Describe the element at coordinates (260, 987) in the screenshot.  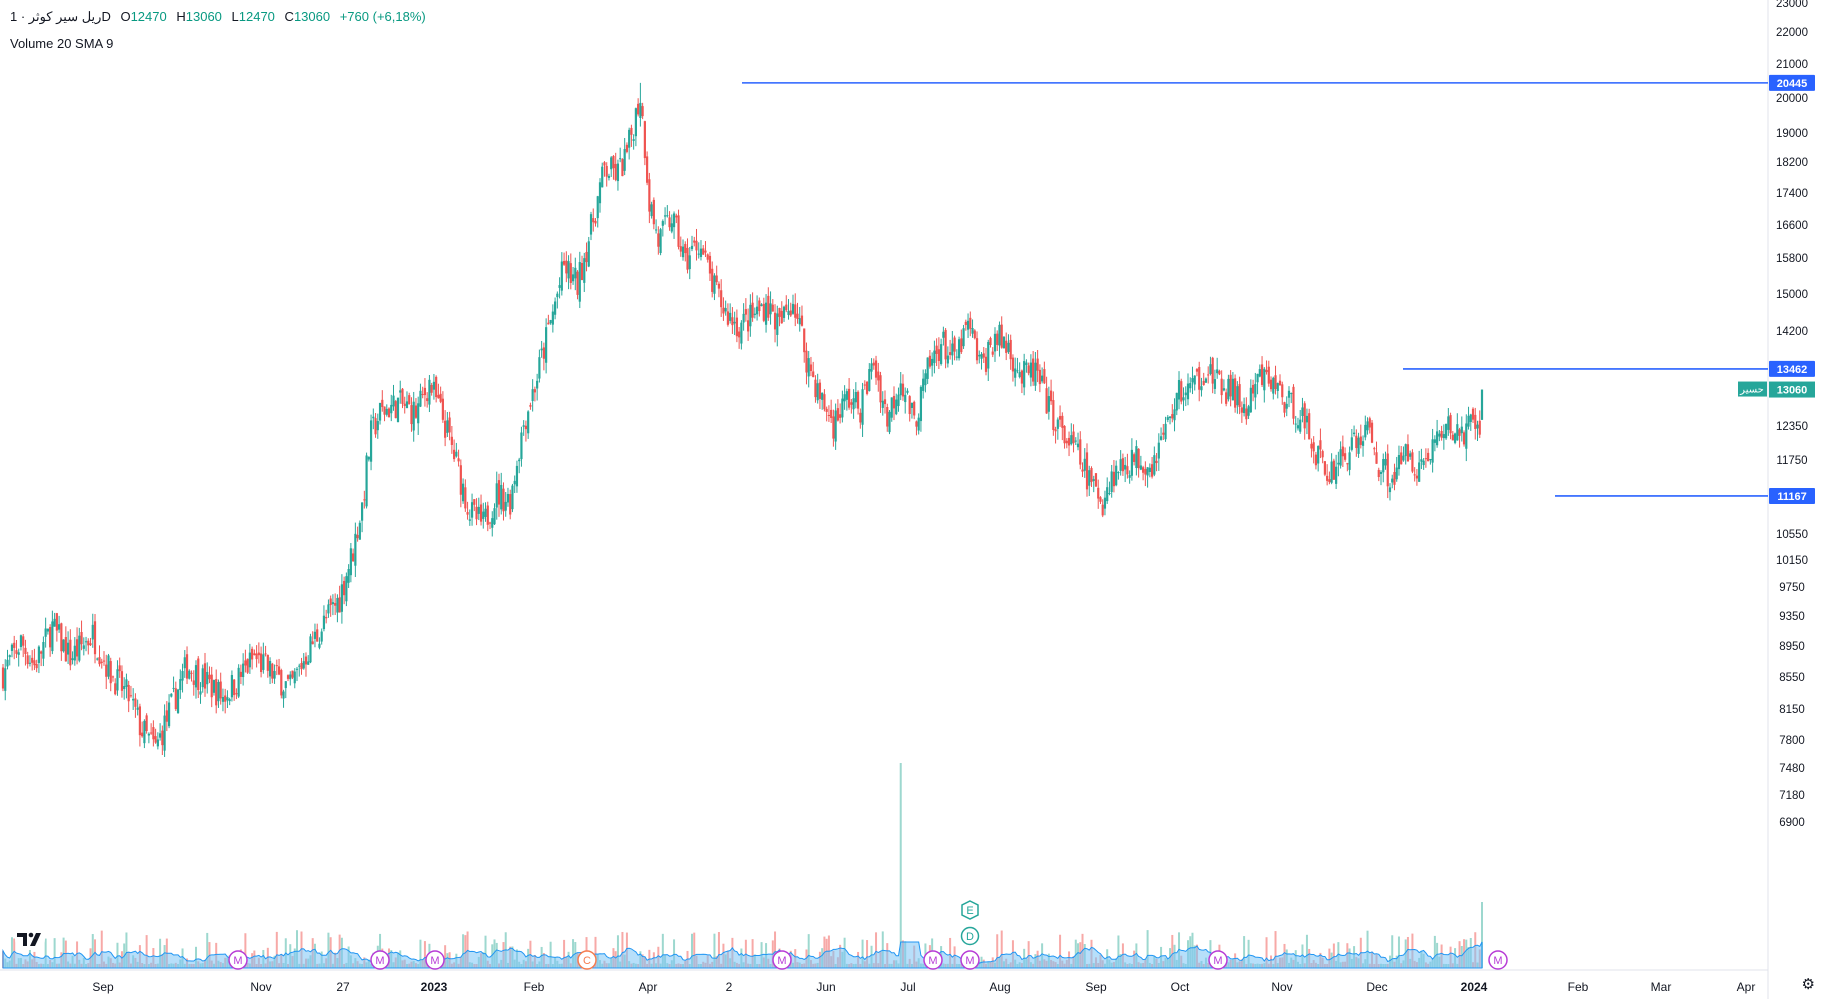
I see `time-tick-label: Nov` at that location.